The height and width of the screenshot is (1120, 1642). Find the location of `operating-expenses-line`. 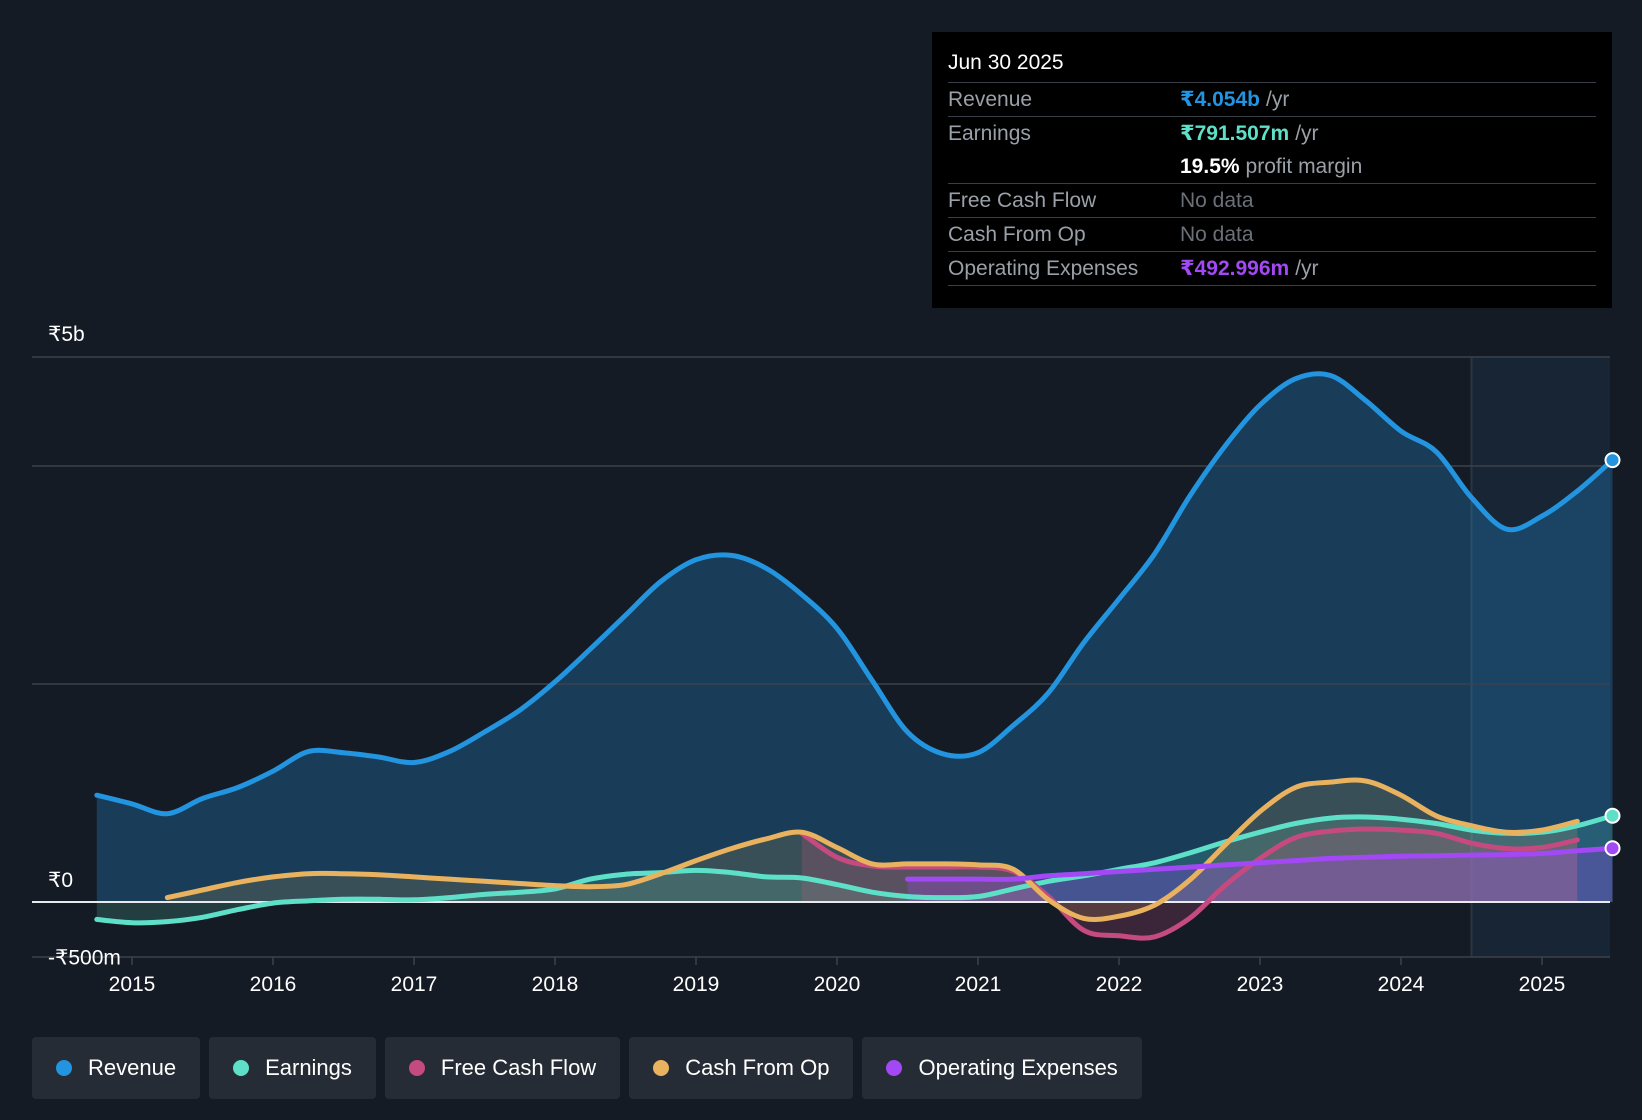

operating-expenses-line is located at coordinates (1260, 863).